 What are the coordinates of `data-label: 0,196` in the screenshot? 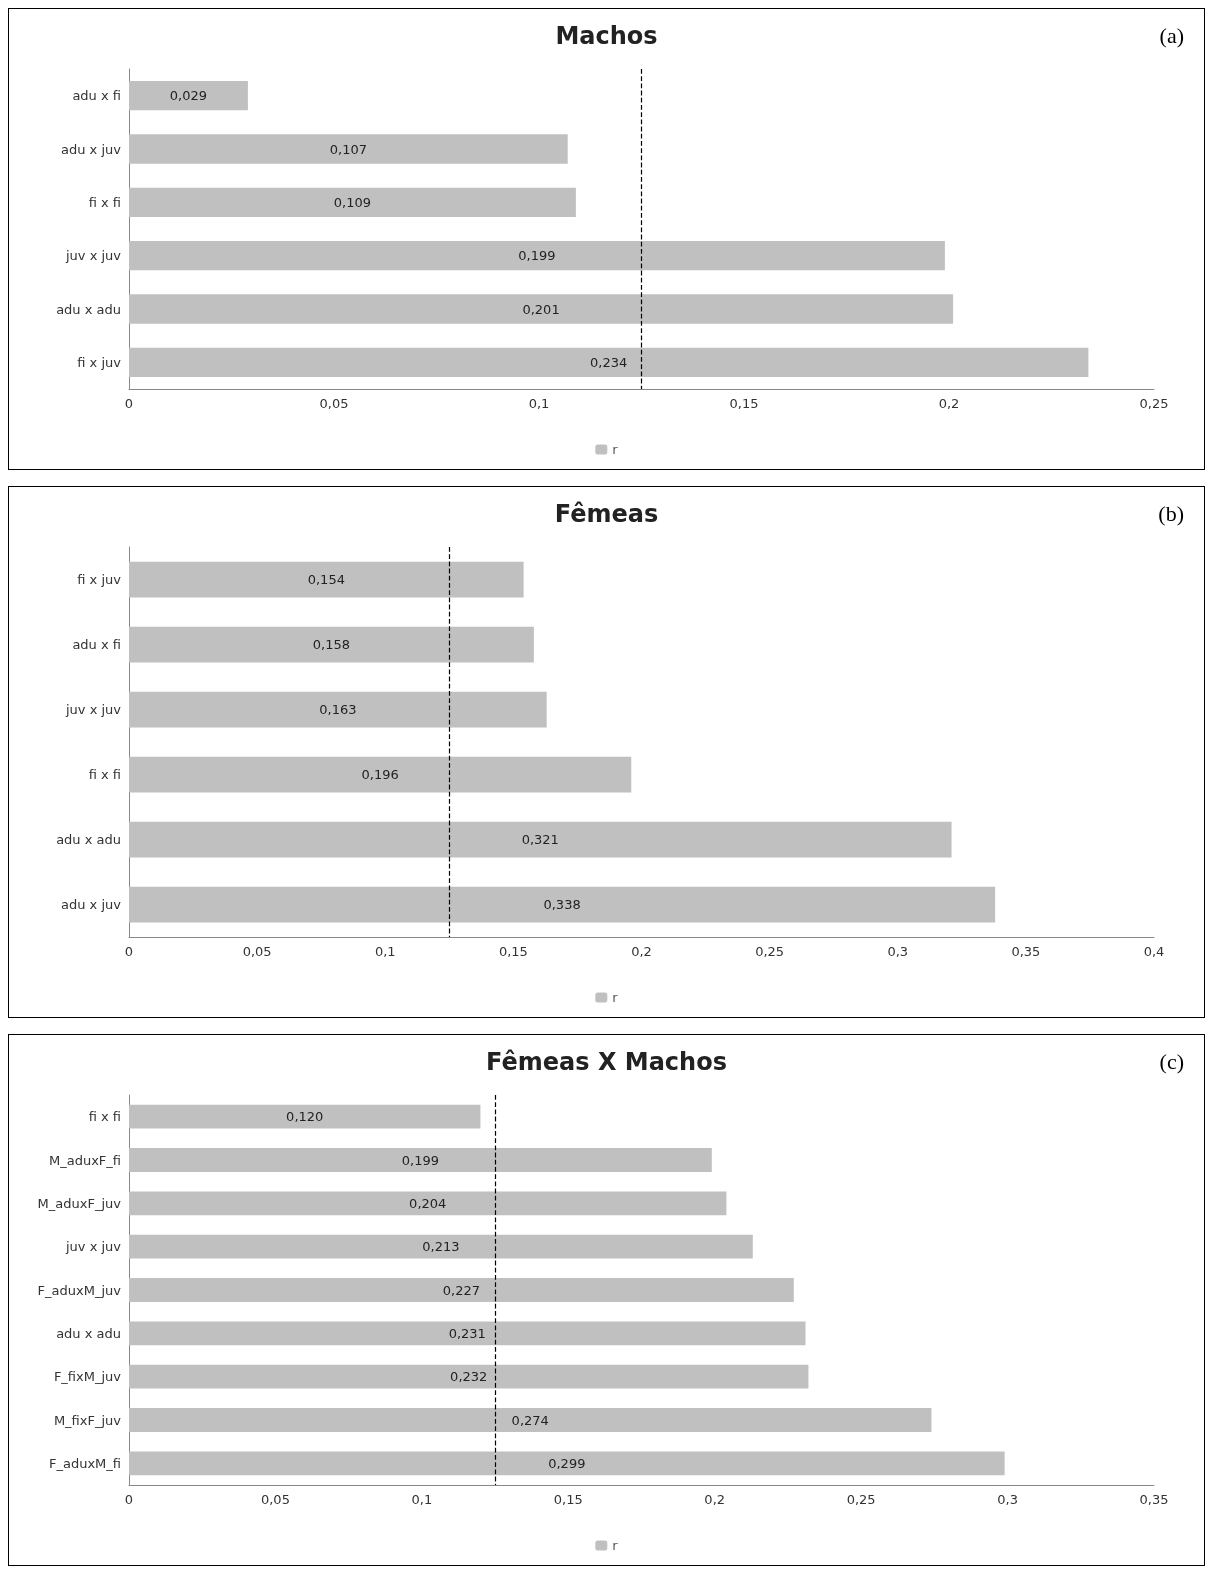 It's located at (380, 774).